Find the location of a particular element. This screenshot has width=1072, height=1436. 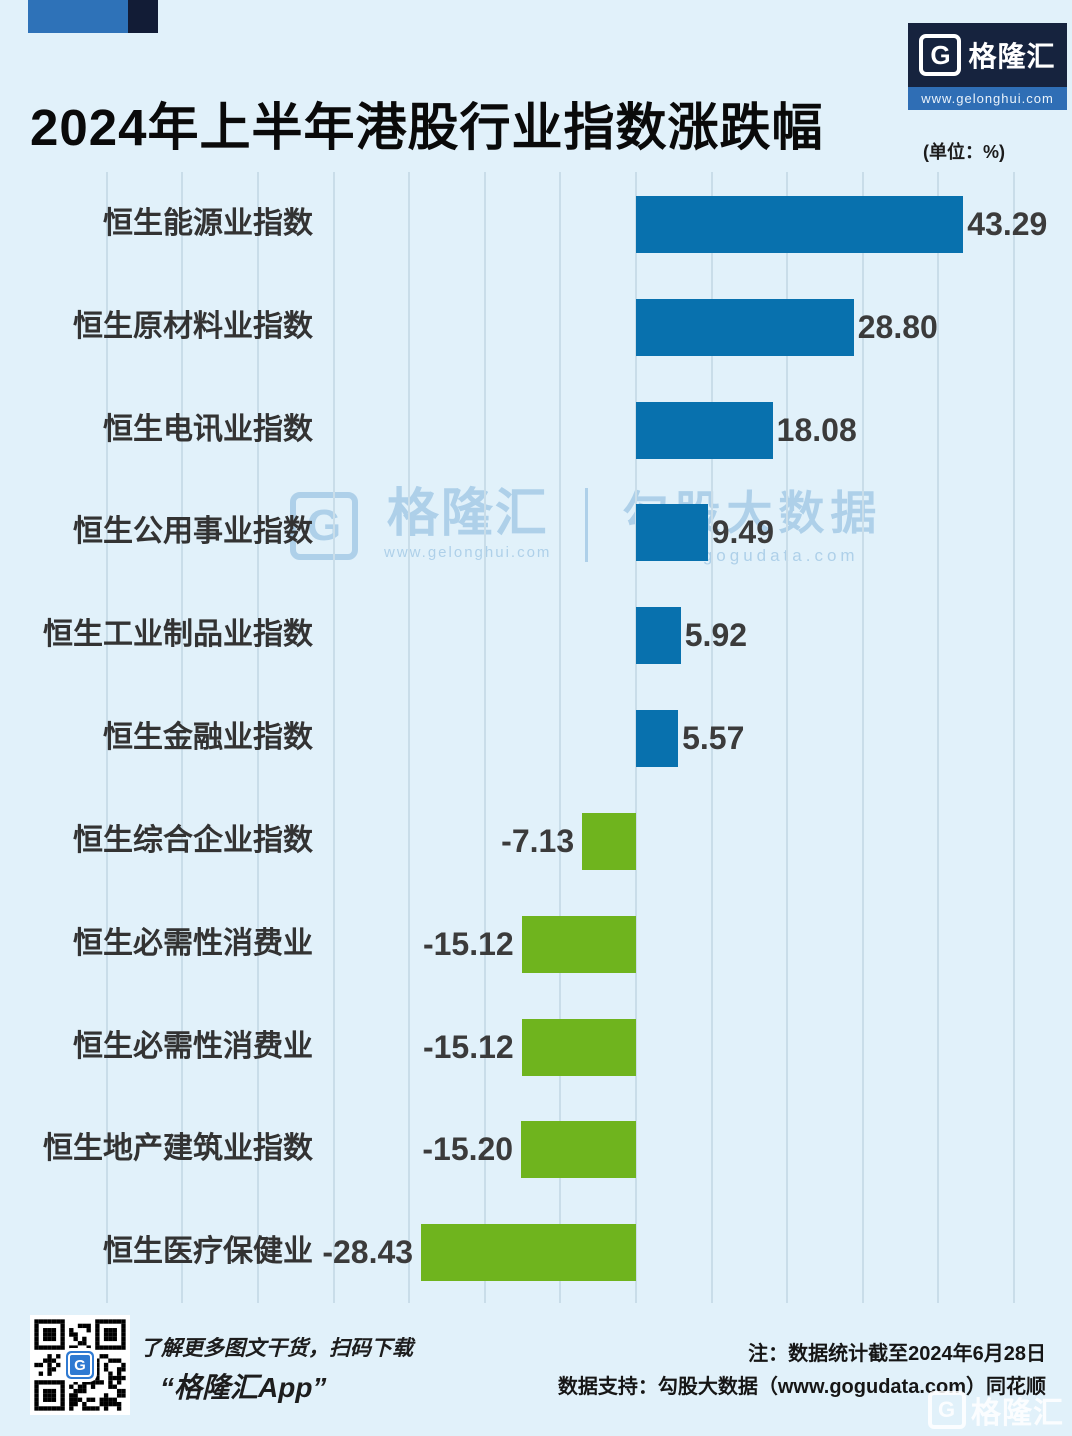

qr-center-logo: G is located at coordinates (80, 1365).